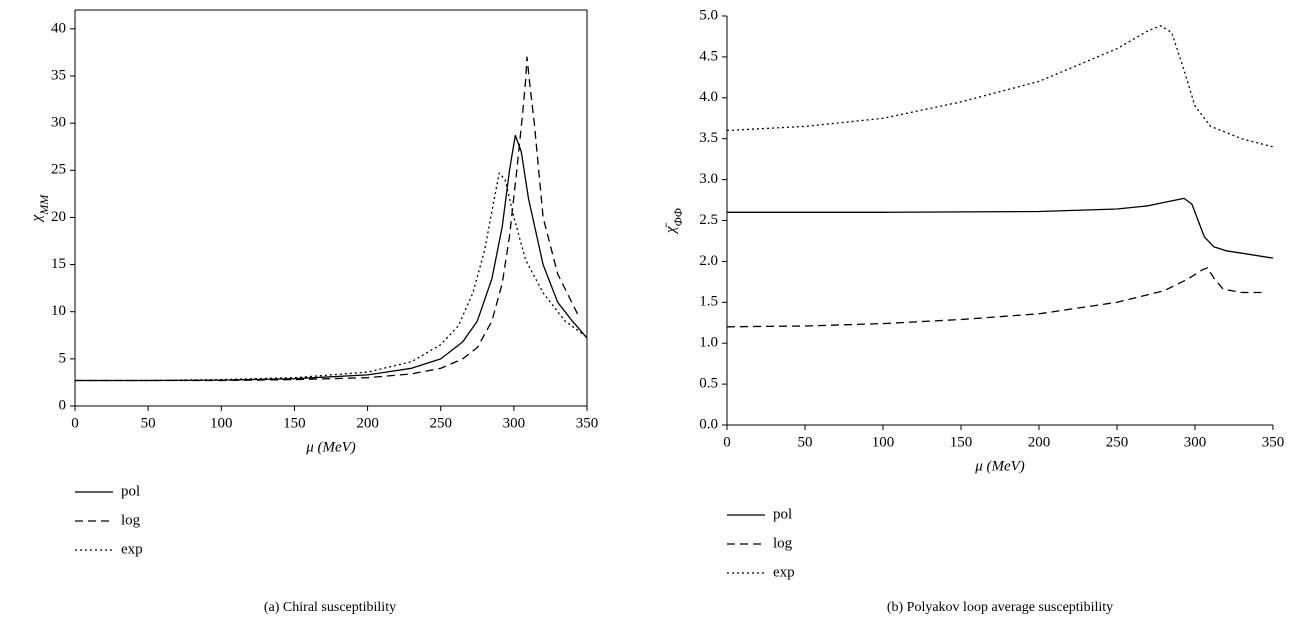  I want to click on y-tick-label: 5, so click(63, 358).